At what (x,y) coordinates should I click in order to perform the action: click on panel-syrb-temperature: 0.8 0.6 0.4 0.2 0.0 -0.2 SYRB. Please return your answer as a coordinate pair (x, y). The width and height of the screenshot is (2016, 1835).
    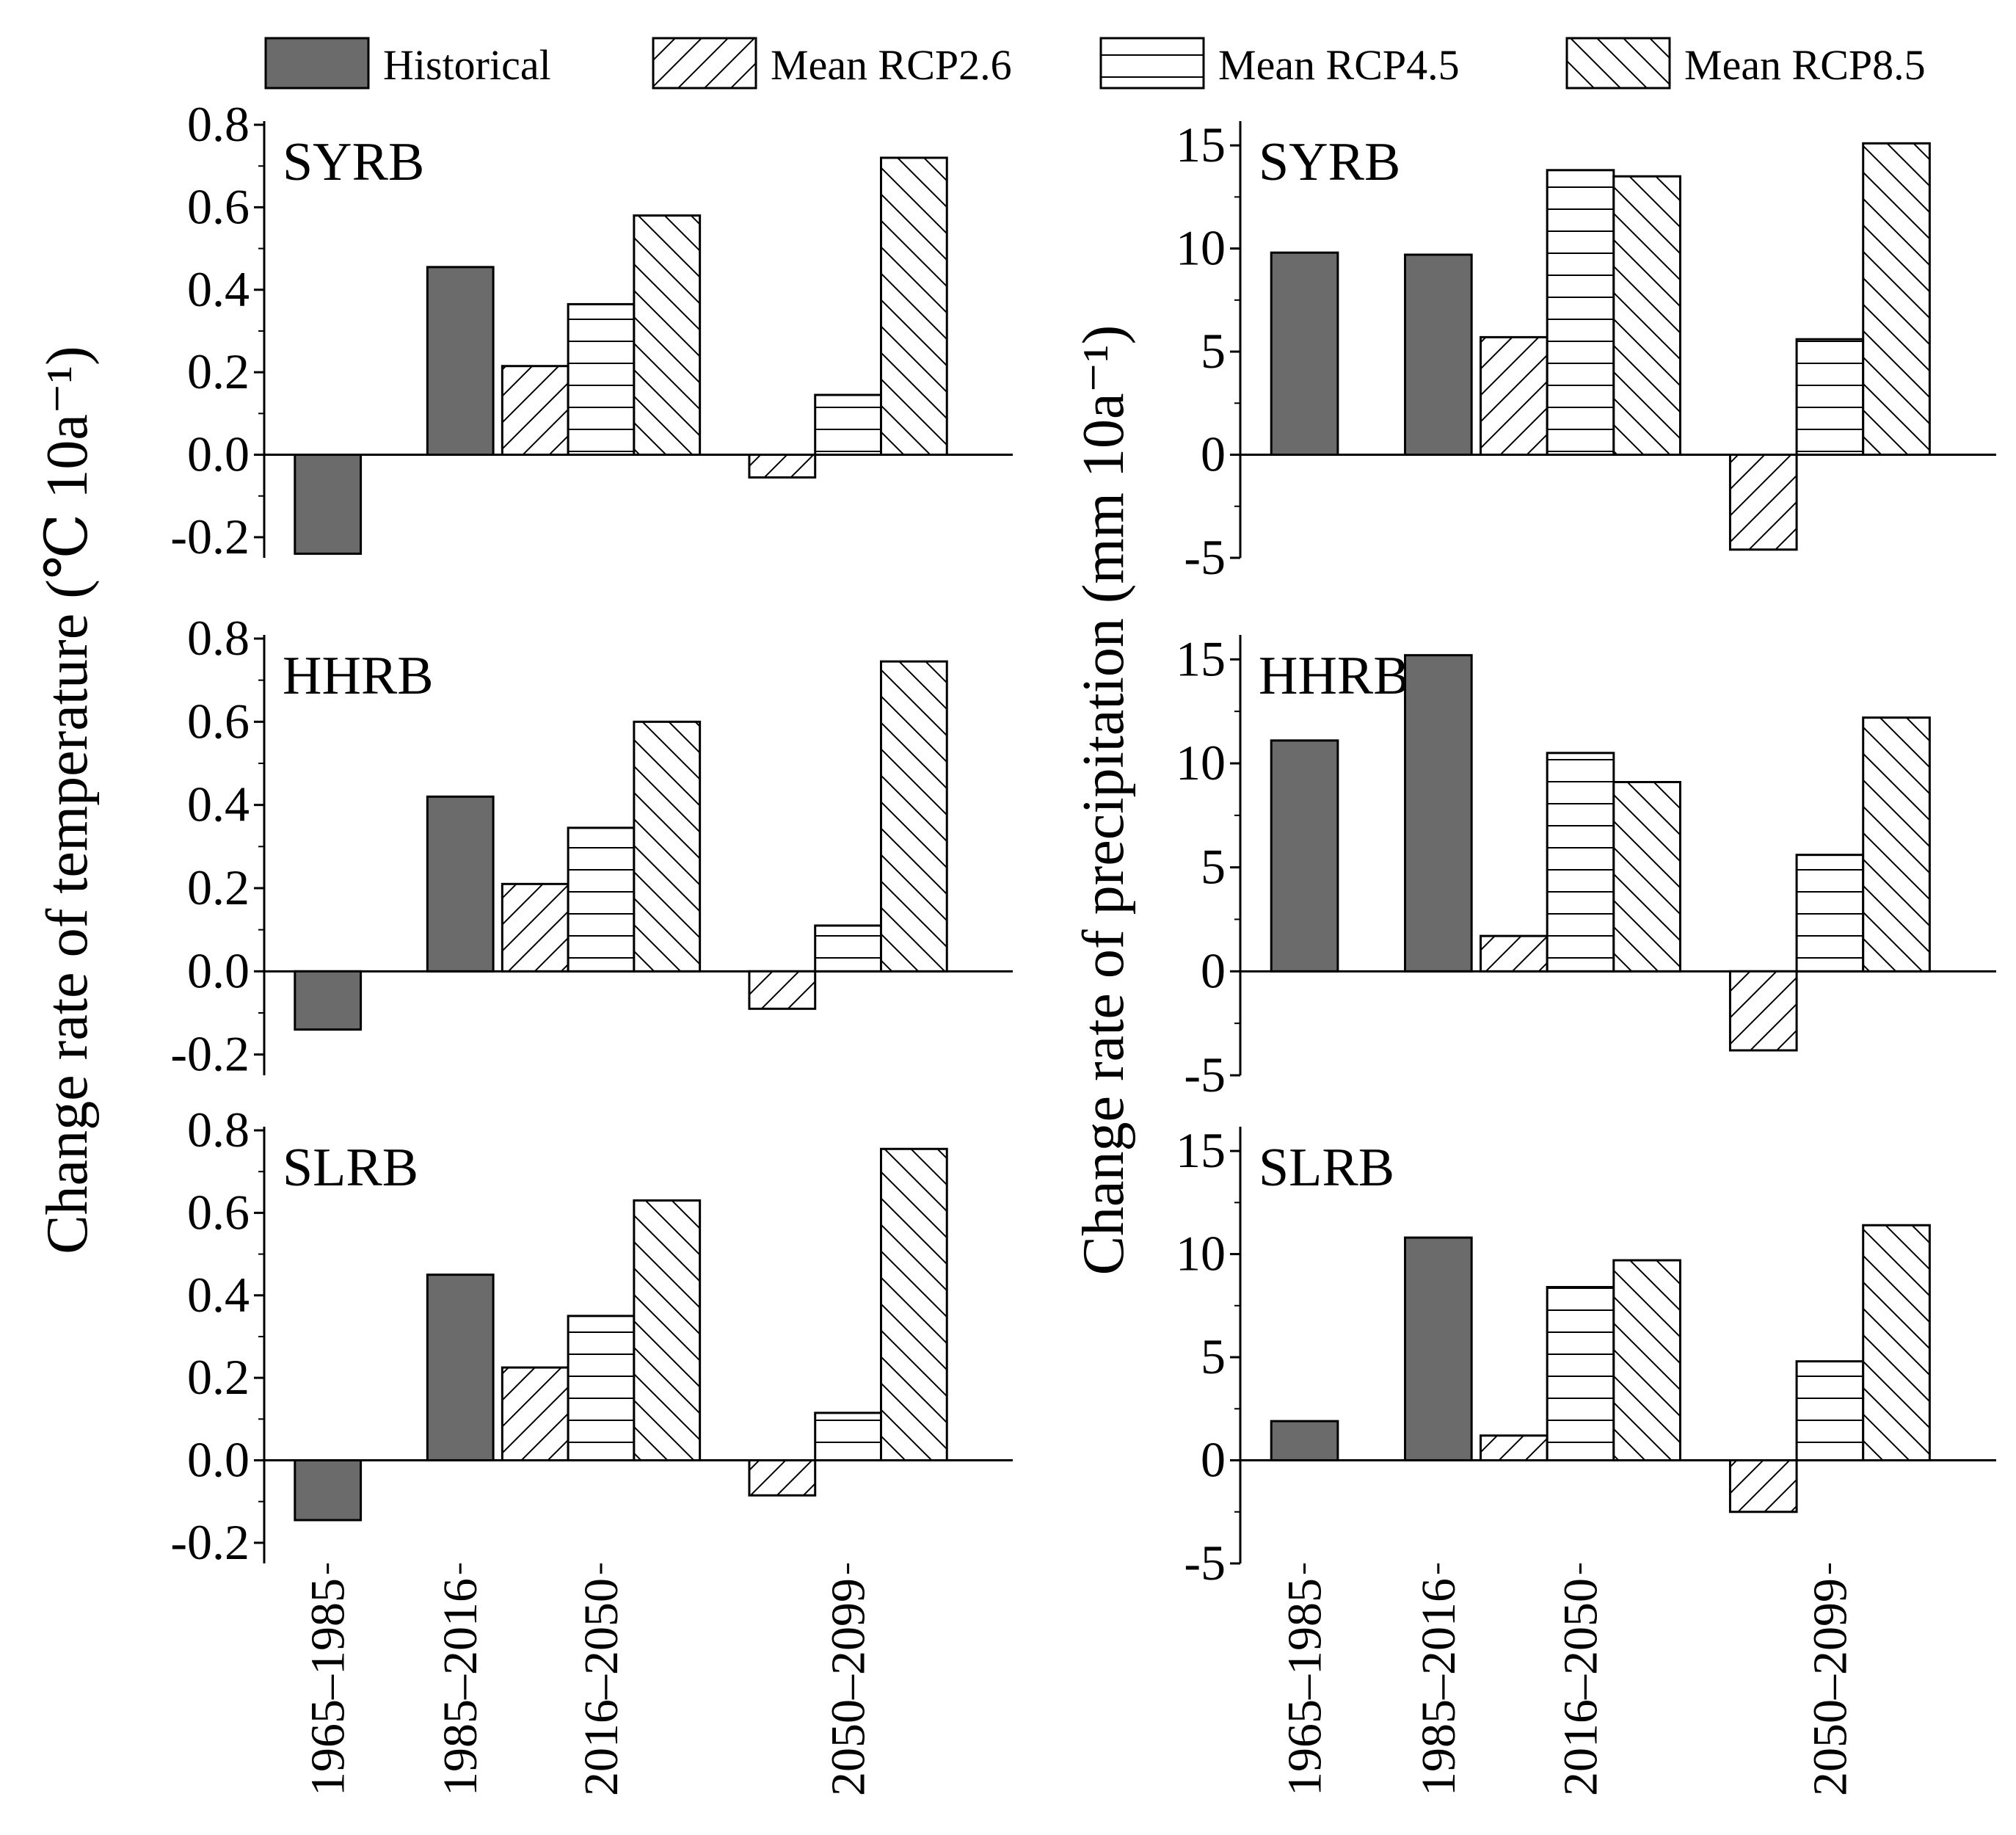
    Looking at the image, I should click on (591, 330).